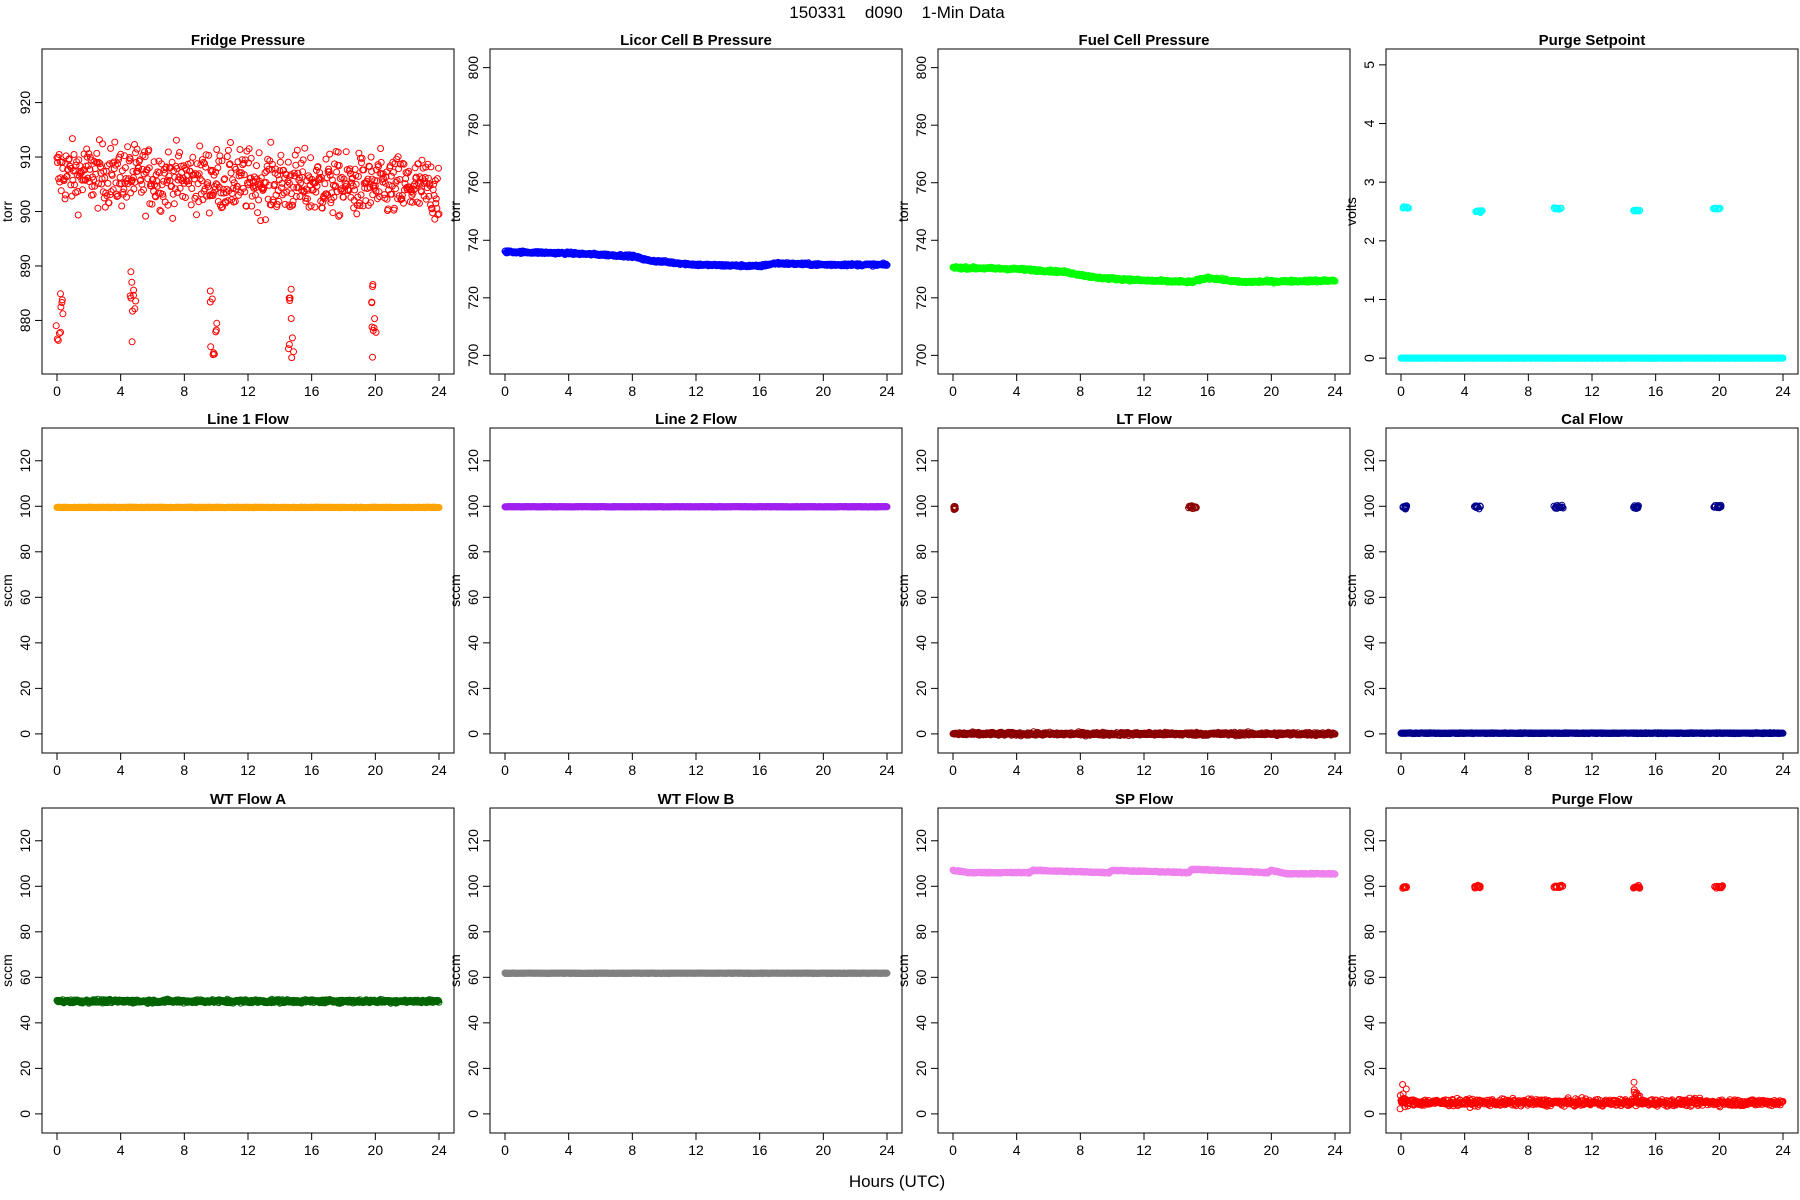 Image resolution: width=1800 pixels, height=1200 pixels. What do you see at coordinates (921, 688) in the screenshot?
I see `y-tick-label: 20` at bounding box center [921, 688].